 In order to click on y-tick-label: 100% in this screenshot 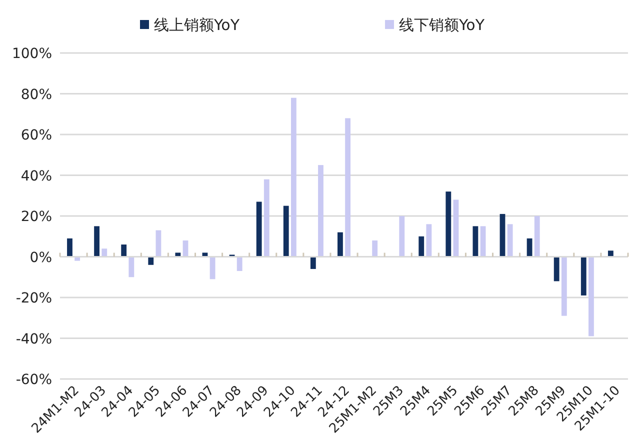, I will do `click(32, 54)`.